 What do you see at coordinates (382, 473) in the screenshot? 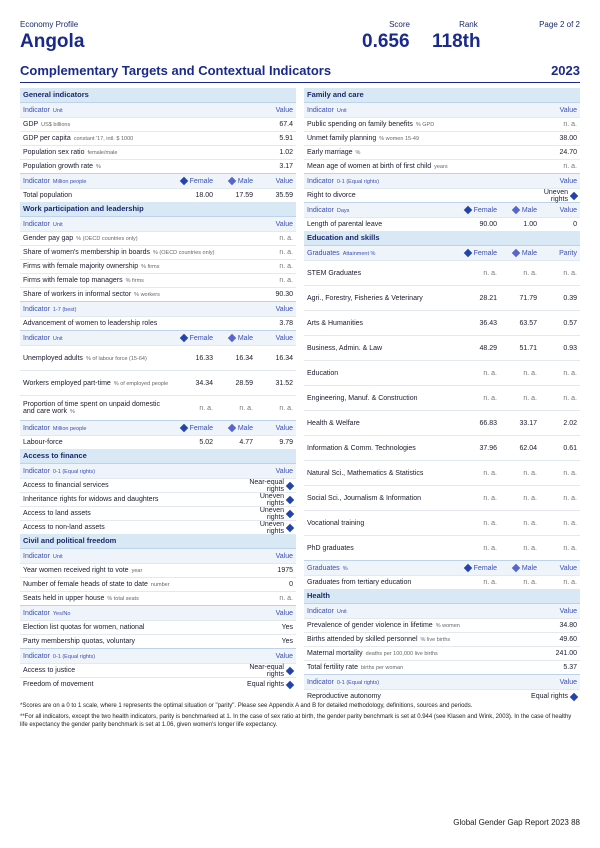
I see `row-label: Natural Sci., Mathematics & Statistics` at bounding box center [382, 473].